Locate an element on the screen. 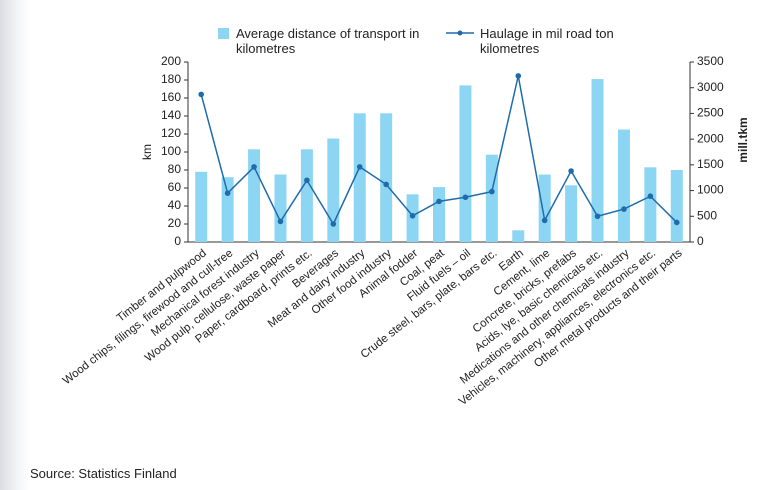 The image size is (770, 490). y-tick-label: 180 is located at coordinates (171, 79).